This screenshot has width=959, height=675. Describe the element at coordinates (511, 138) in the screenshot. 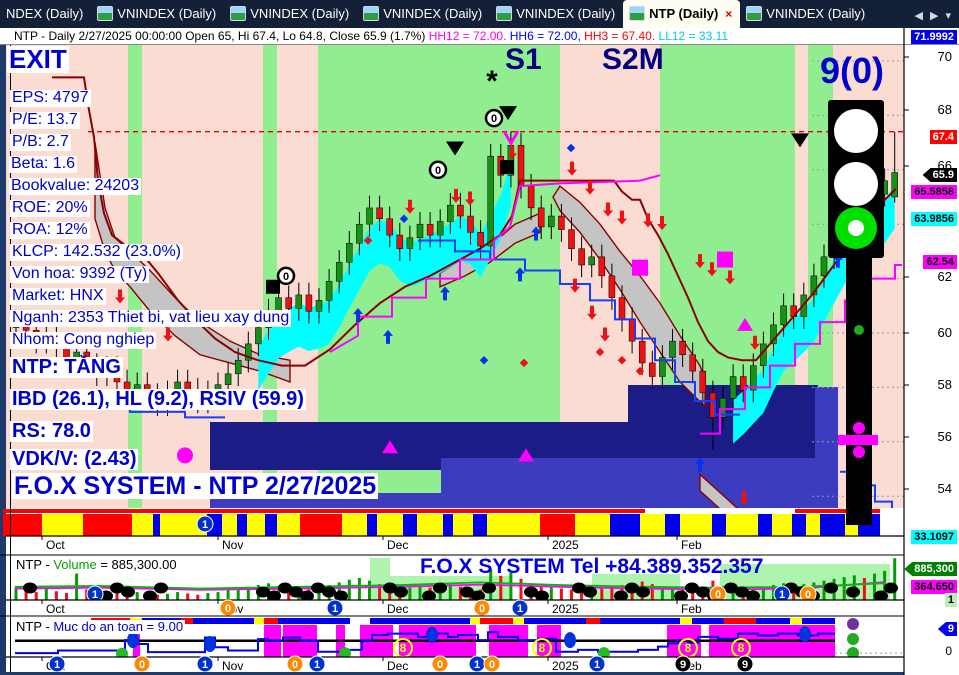

I see `magenta-v-marker` at that location.